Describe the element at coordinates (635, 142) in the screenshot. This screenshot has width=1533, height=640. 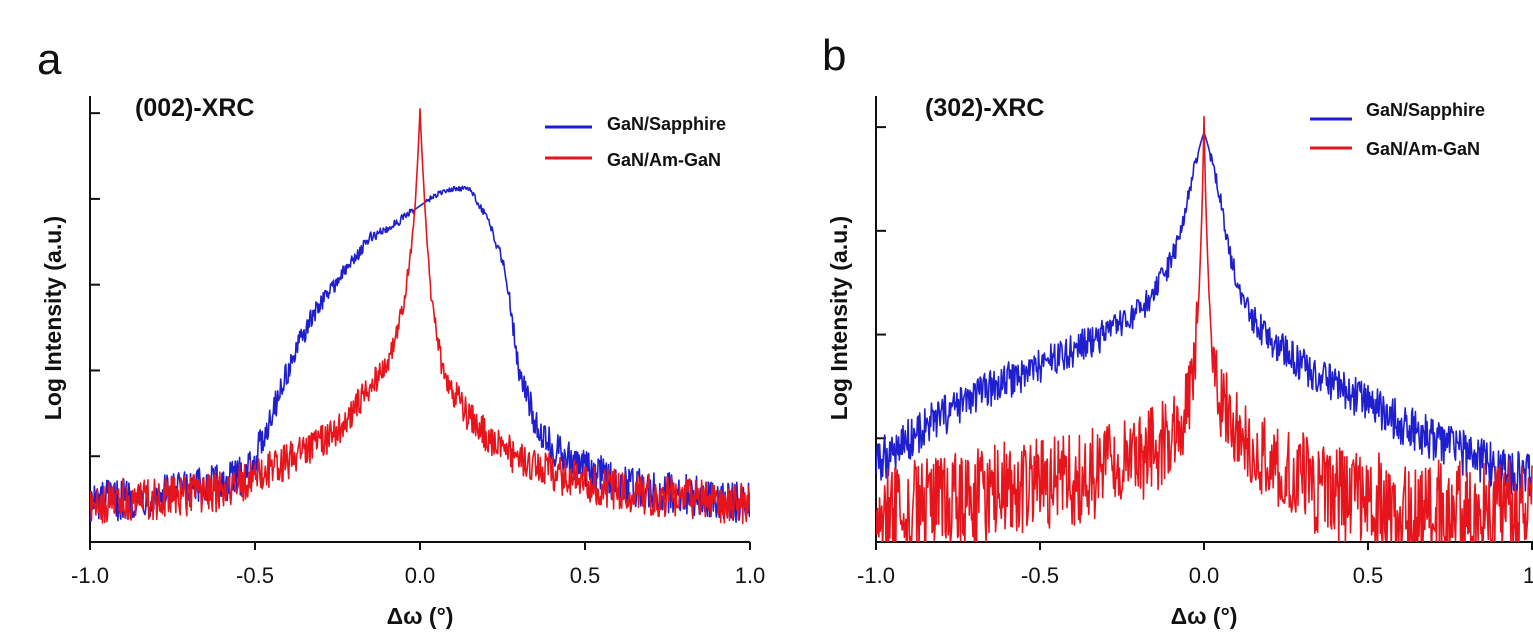
I see `legend-a: GaN/Sapphire GaN/Am-GaN` at that location.